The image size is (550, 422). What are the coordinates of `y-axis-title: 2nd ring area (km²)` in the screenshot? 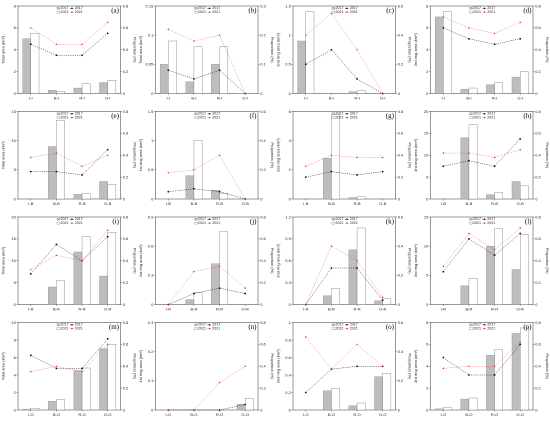 It's located at (278, 155).